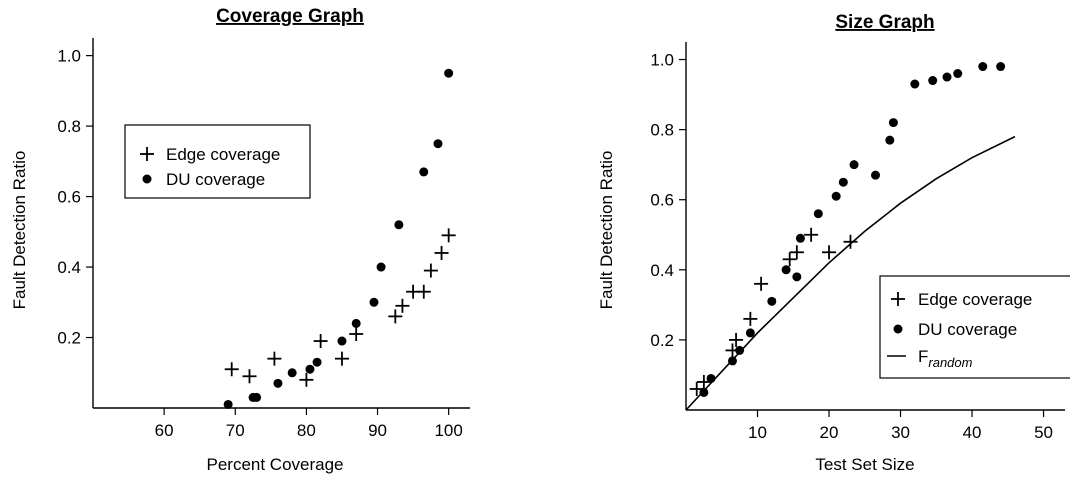  I want to click on x-tick-label: 50, so click(1043, 432).